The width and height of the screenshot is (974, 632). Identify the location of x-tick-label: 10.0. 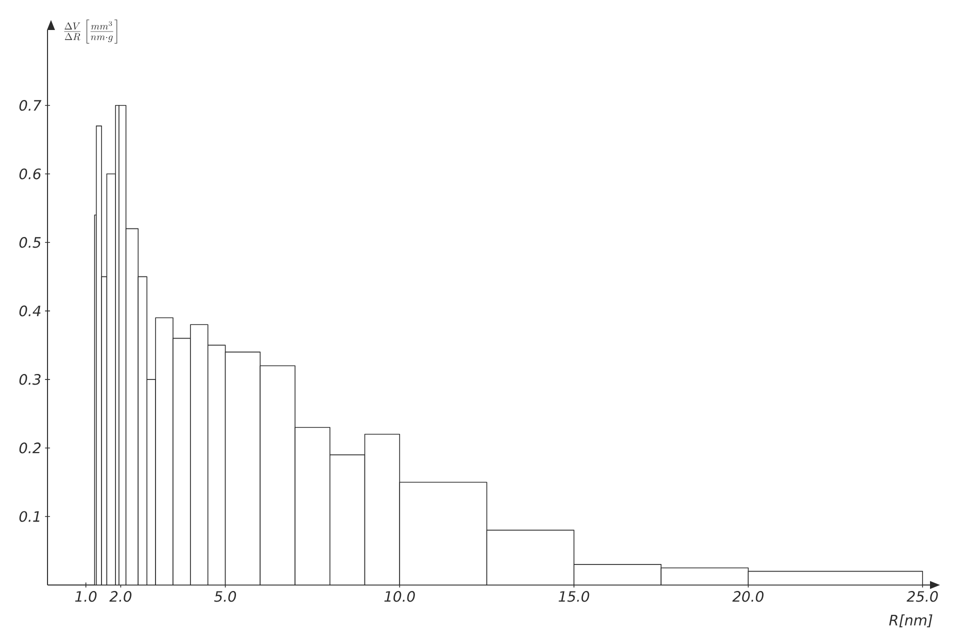
(399, 596).